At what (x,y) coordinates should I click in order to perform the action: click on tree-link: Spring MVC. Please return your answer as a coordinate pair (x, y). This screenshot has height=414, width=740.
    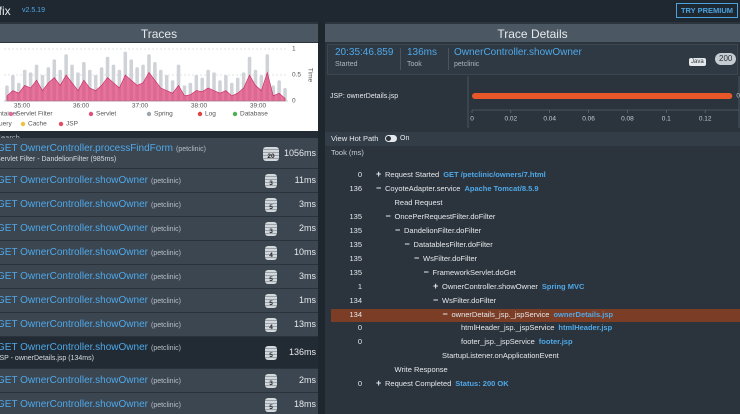
    Looking at the image, I should click on (563, 286).